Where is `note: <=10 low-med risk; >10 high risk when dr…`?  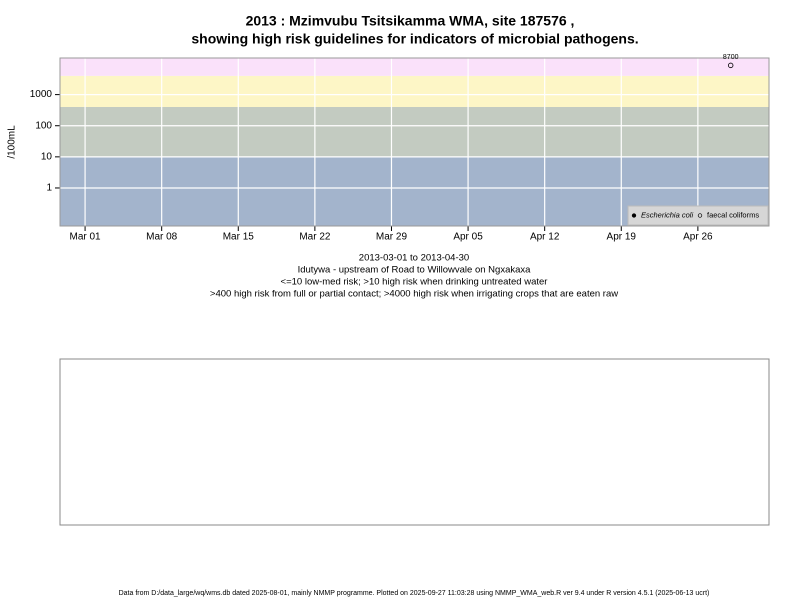 note: <=10 low-med risk; >10 high risk when dr… is located at coordinates (414, 282).